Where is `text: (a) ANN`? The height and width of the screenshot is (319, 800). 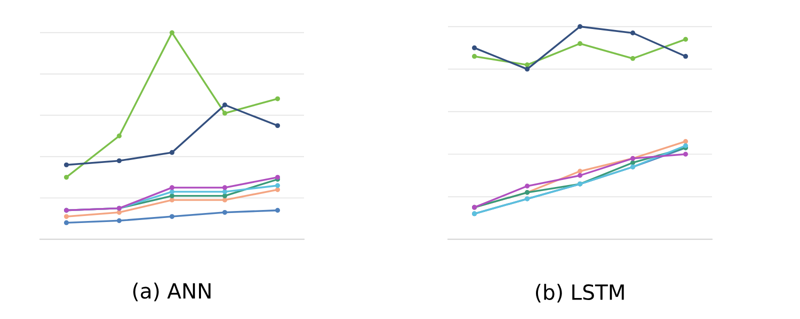 text: (a) ANN is located at coordinates (171, 292).